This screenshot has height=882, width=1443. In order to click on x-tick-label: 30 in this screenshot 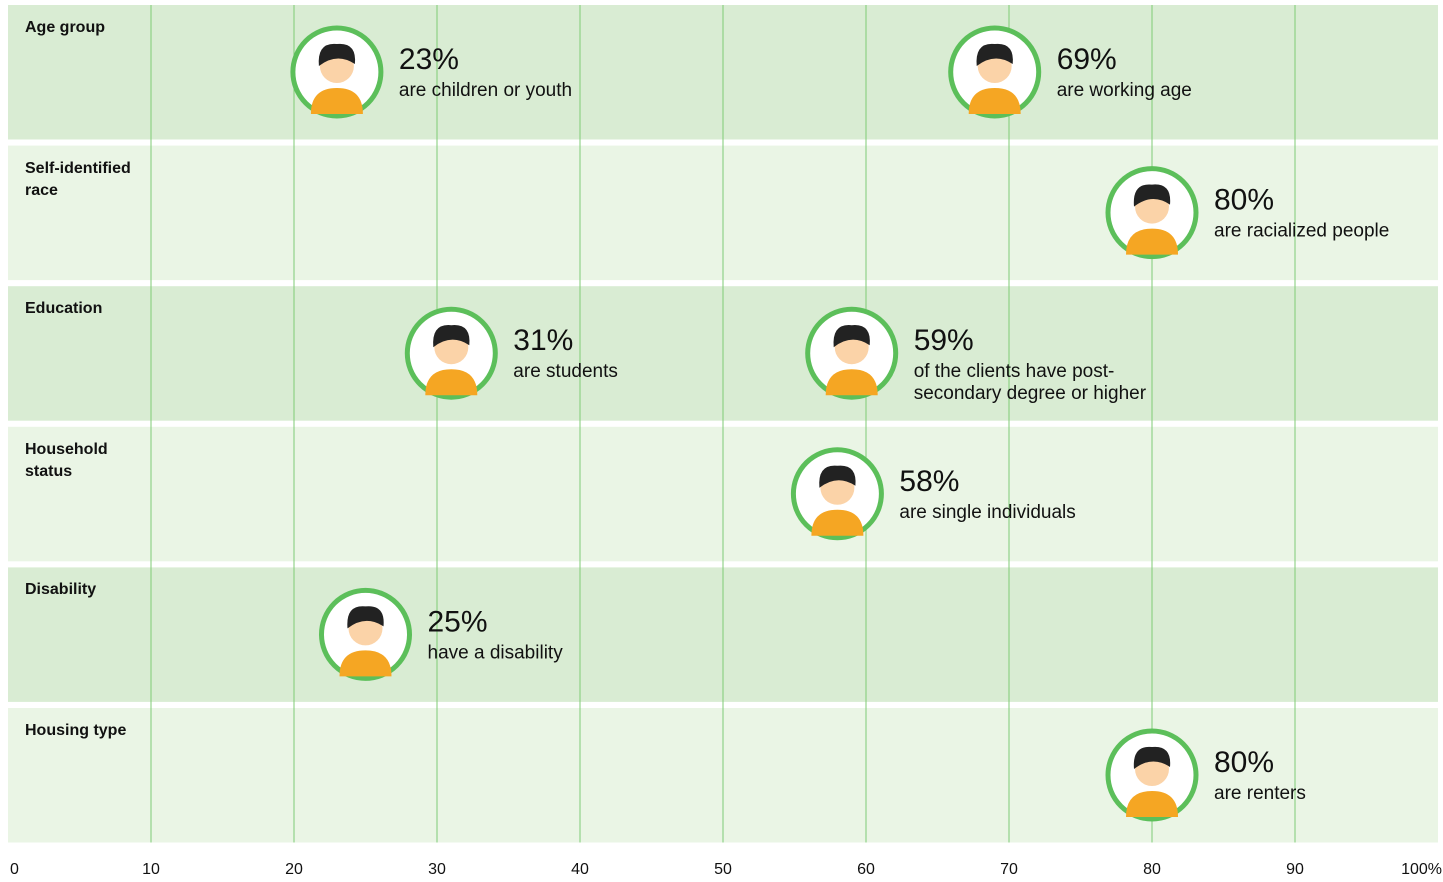, I will do `click(437, 869)`.